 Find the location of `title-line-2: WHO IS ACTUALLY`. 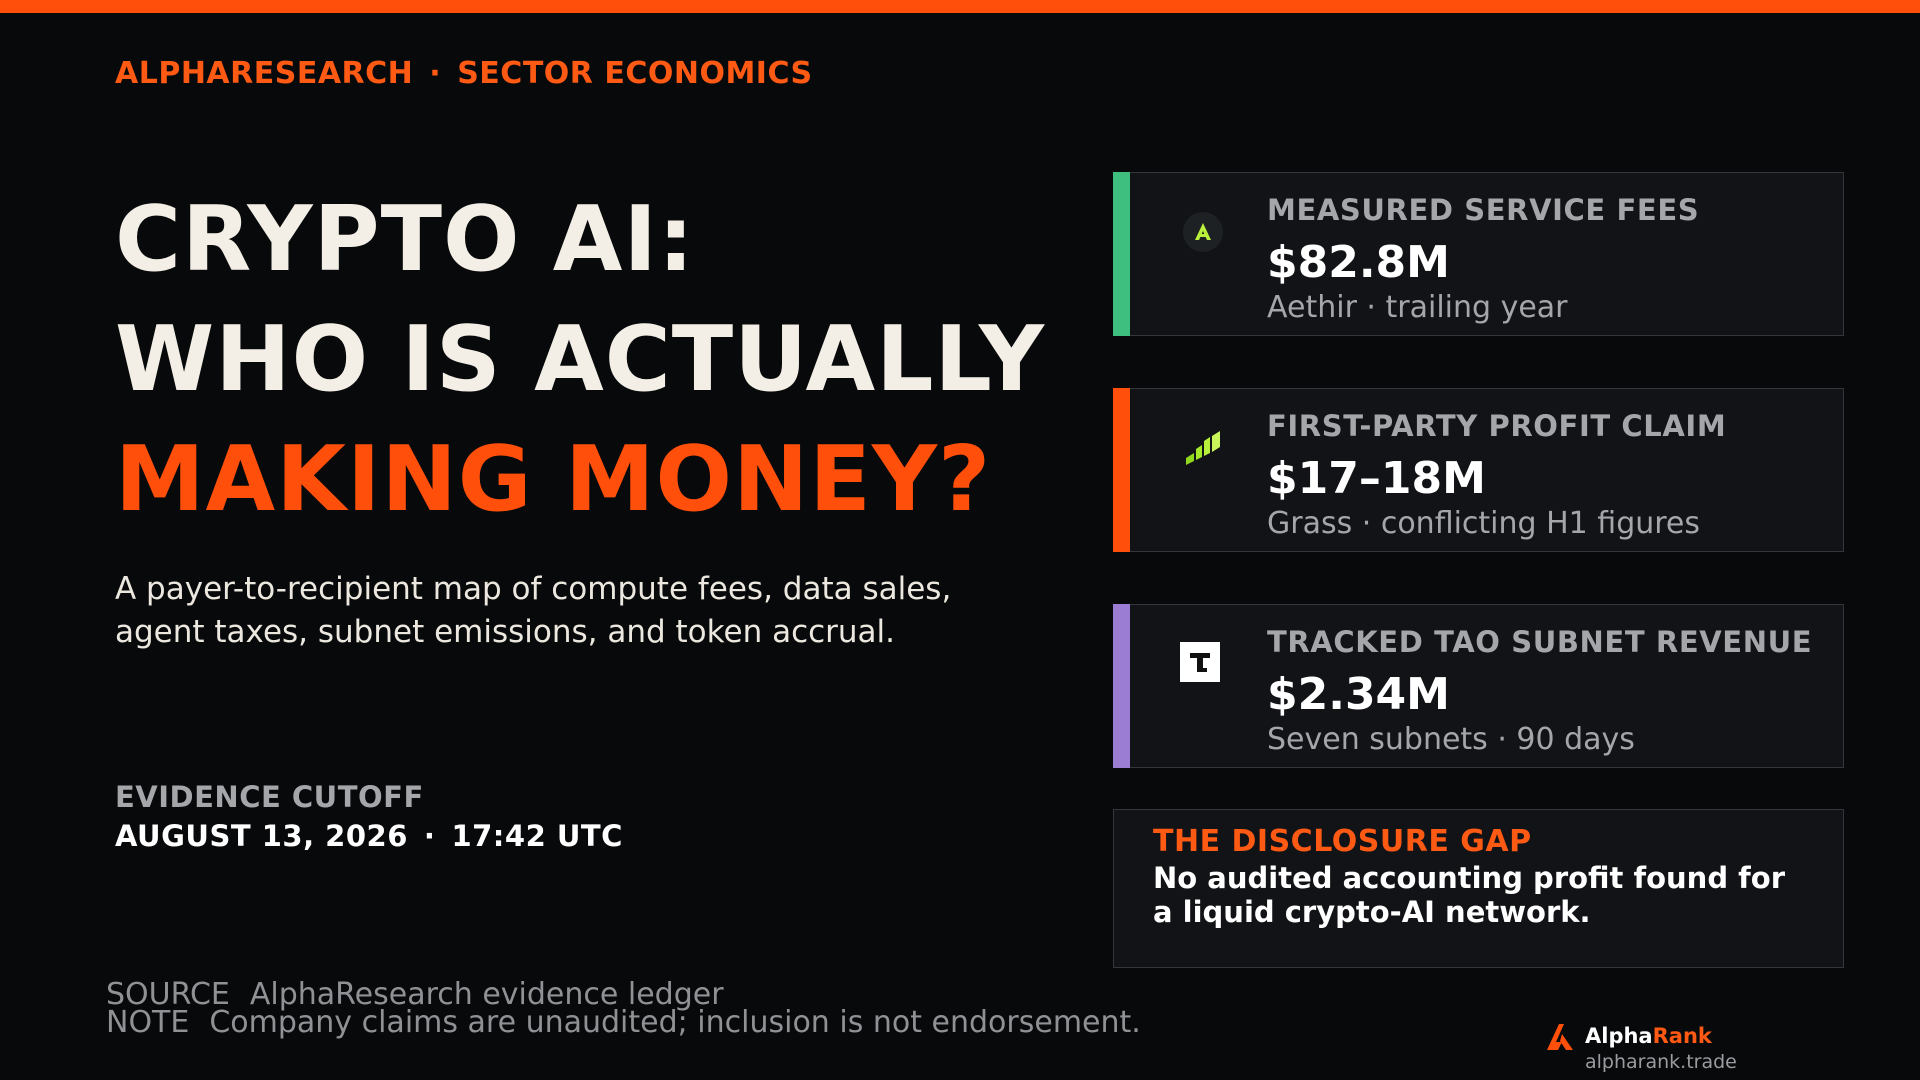

title-line-2: WHO IS ACTUALLY is located at coordinates (580, 359).